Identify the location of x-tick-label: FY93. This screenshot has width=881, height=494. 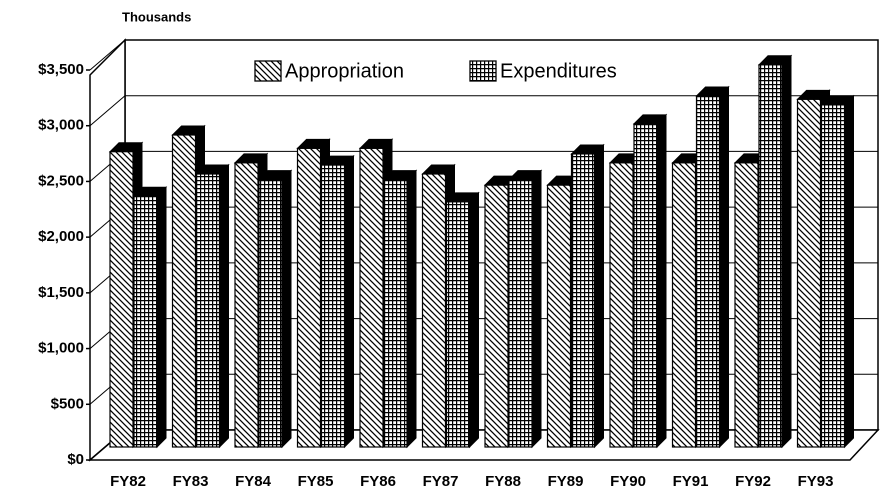
(816, 481).